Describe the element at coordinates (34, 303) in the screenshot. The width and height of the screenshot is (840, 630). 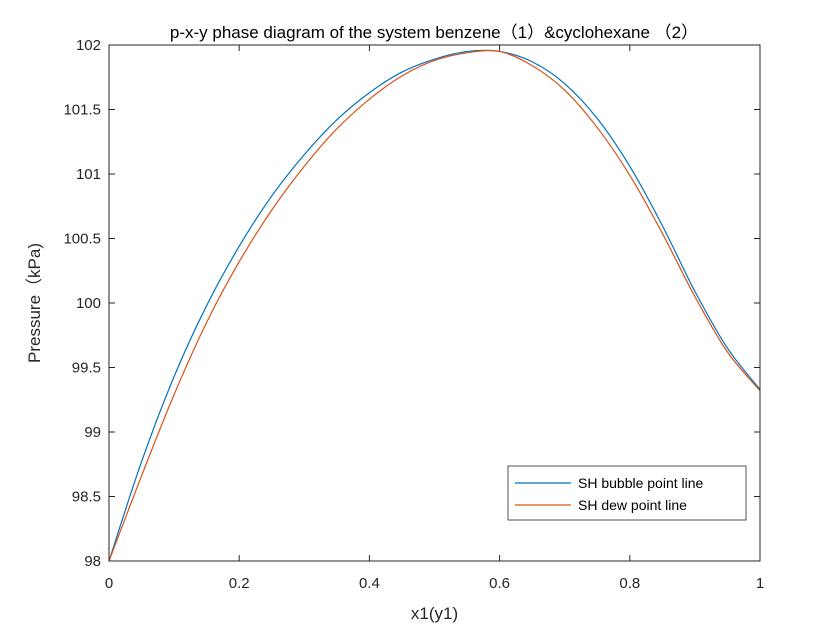
I see `y-axis-label: Pressure（kPa)` at that location.